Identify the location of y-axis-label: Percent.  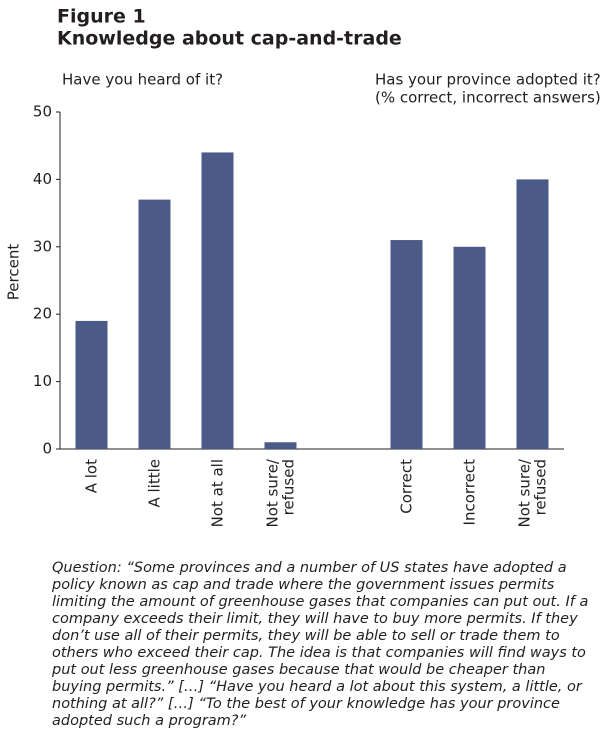
(14, 272).